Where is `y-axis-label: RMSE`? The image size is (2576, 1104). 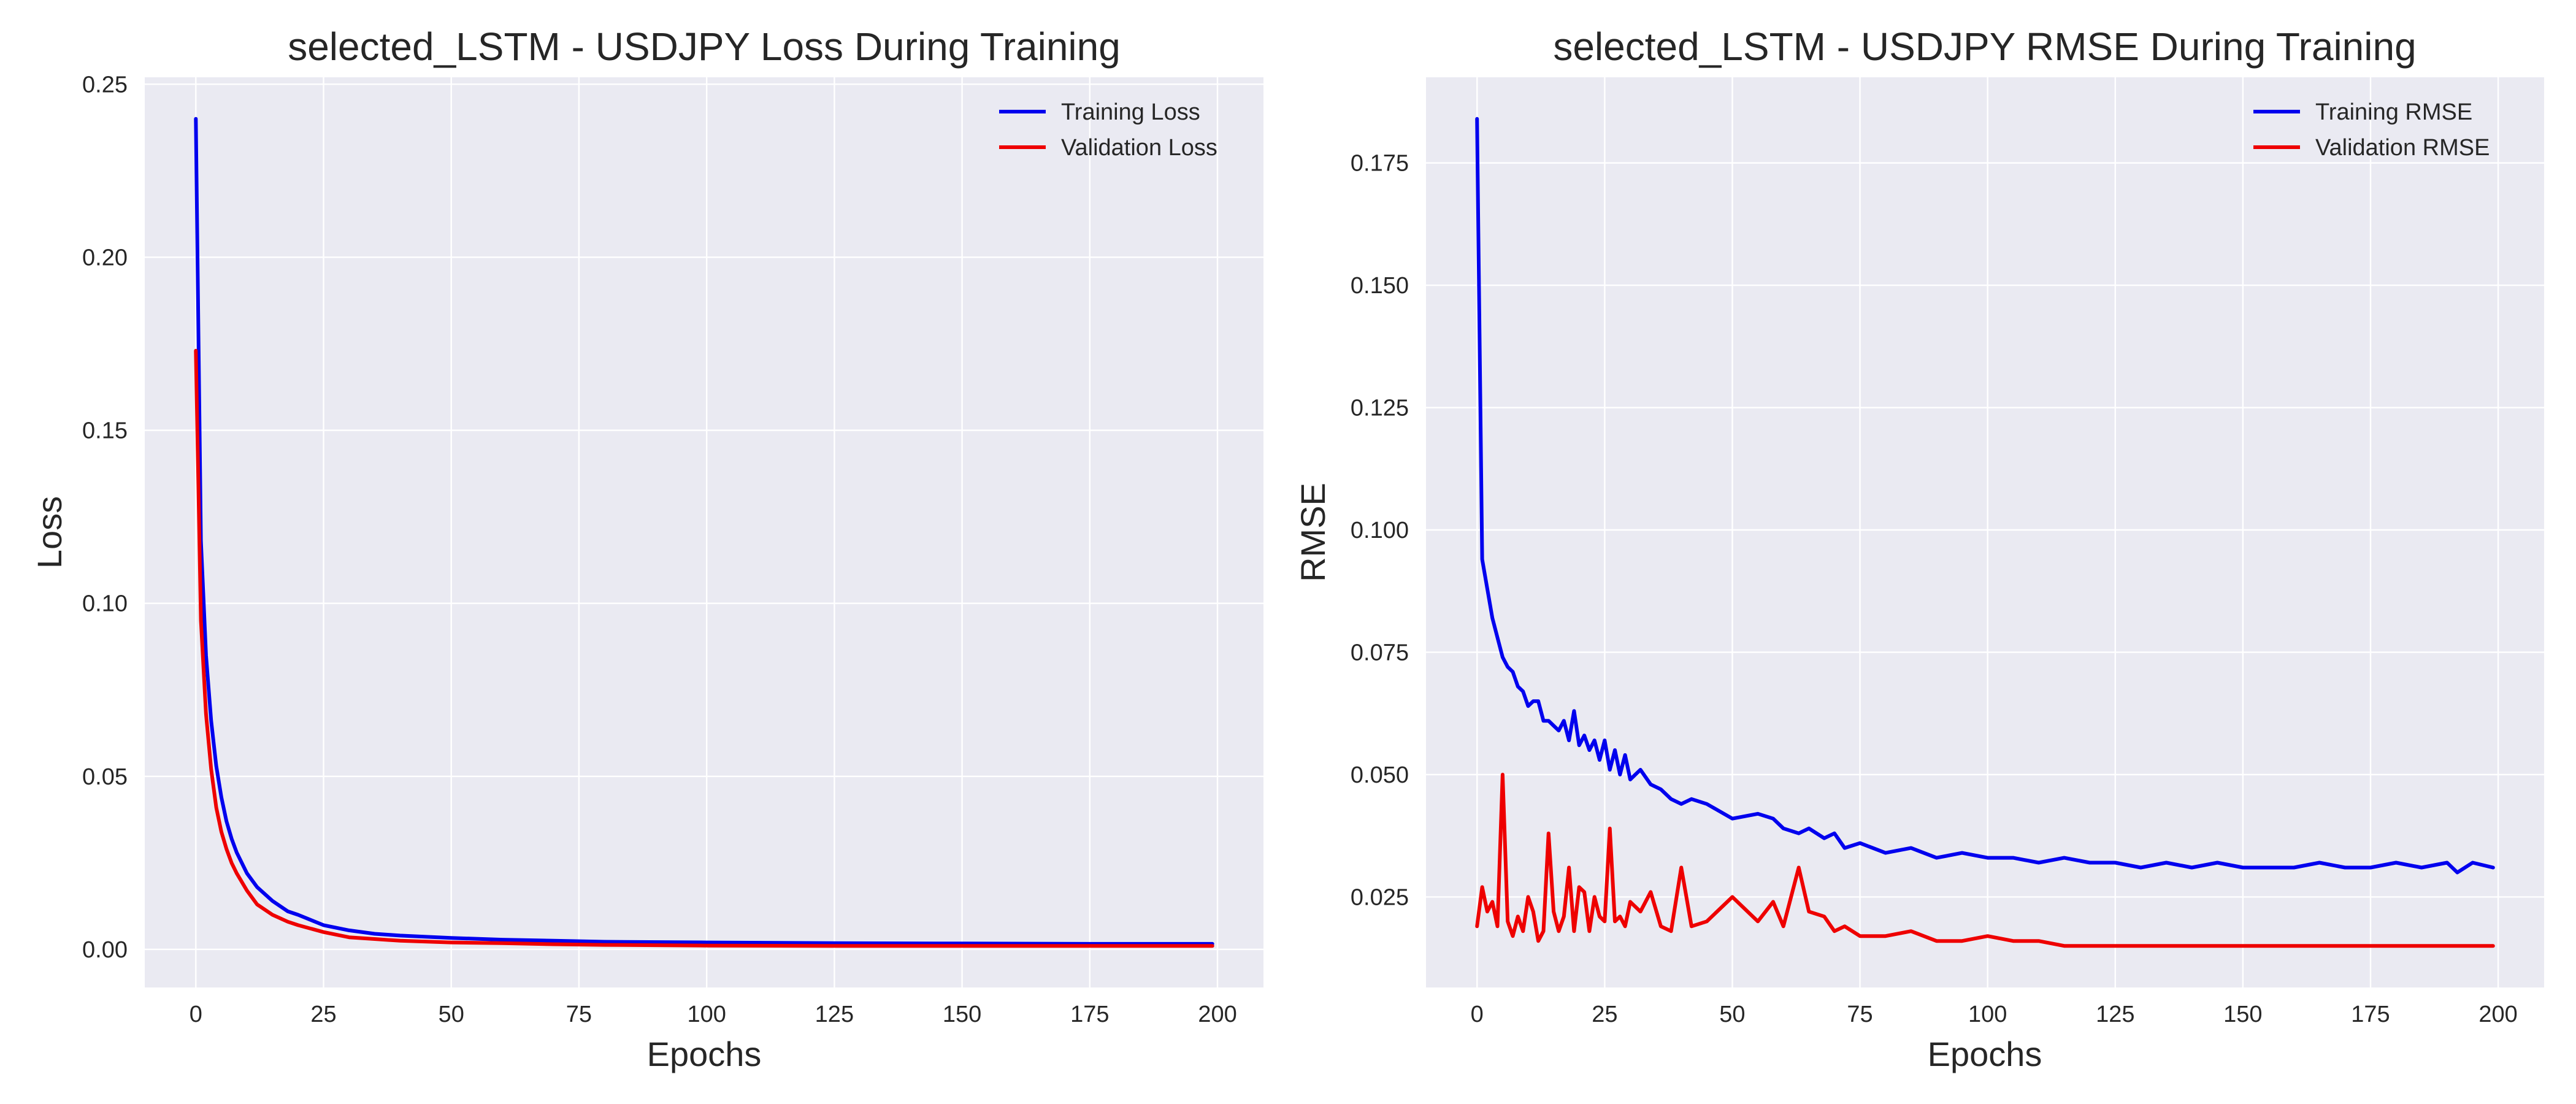
y-axis-label: RMSE is located at coordinates (1313, 532).